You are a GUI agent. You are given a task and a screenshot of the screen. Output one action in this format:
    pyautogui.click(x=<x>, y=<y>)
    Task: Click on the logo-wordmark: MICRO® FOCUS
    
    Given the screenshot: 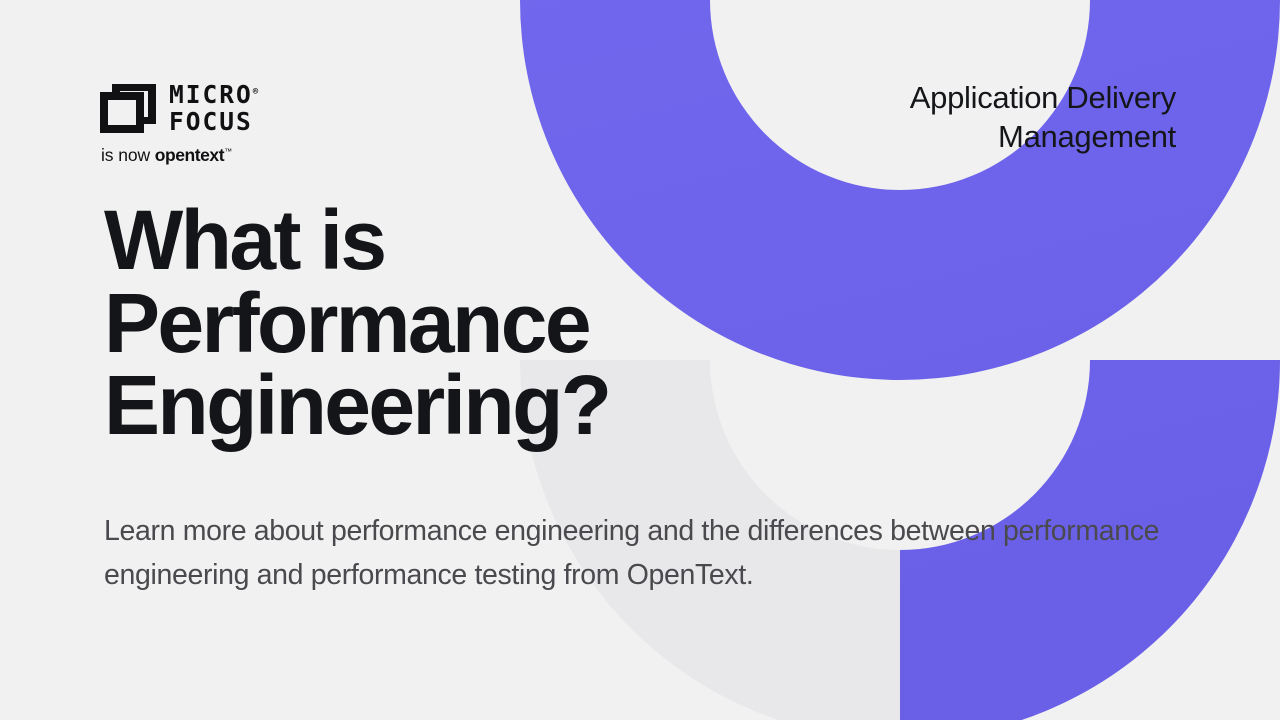 What is the action you would take?
    pyautogui.click(x=213, y=108)
    